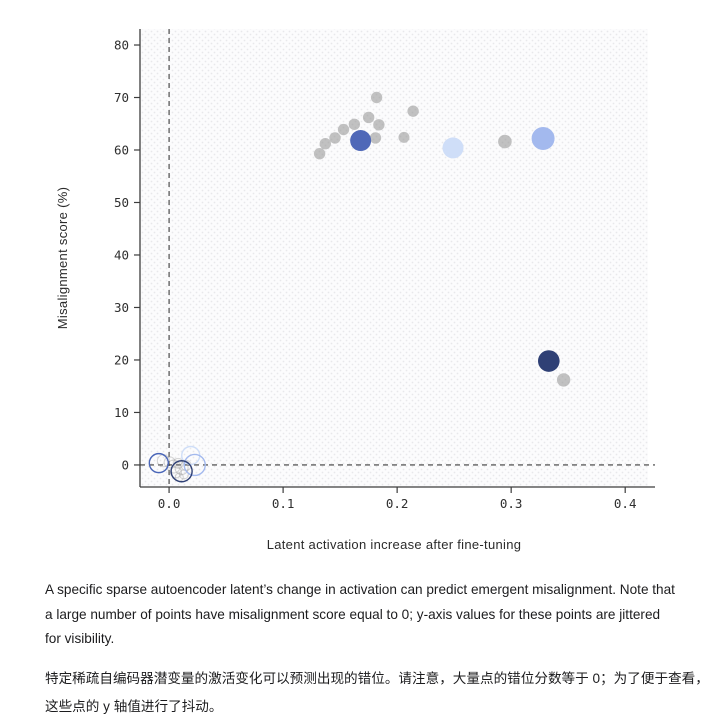  I want to click on y-tick-label: 80, so click(121, 44).